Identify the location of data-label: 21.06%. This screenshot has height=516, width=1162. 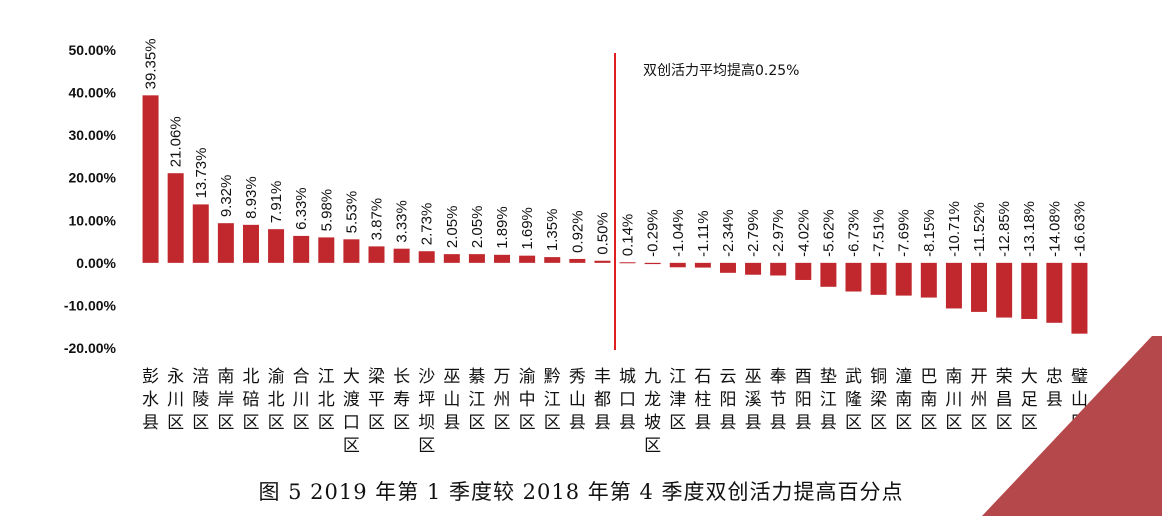
(176, 141).